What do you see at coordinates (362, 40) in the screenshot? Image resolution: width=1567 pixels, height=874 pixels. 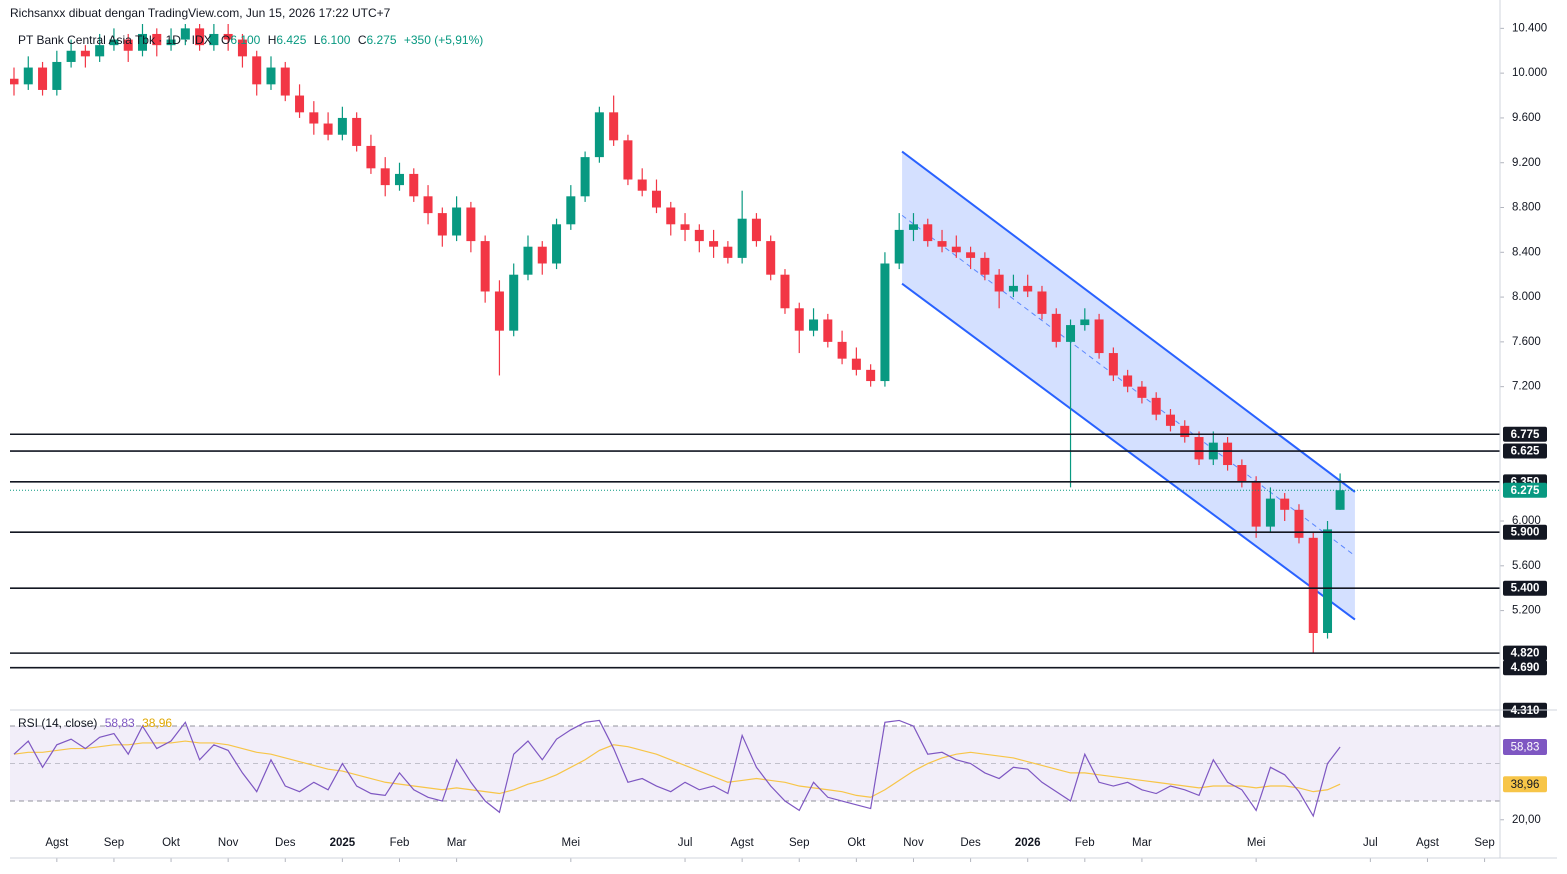 I see `ohlc-key: C` at bounding box center [362, 40].